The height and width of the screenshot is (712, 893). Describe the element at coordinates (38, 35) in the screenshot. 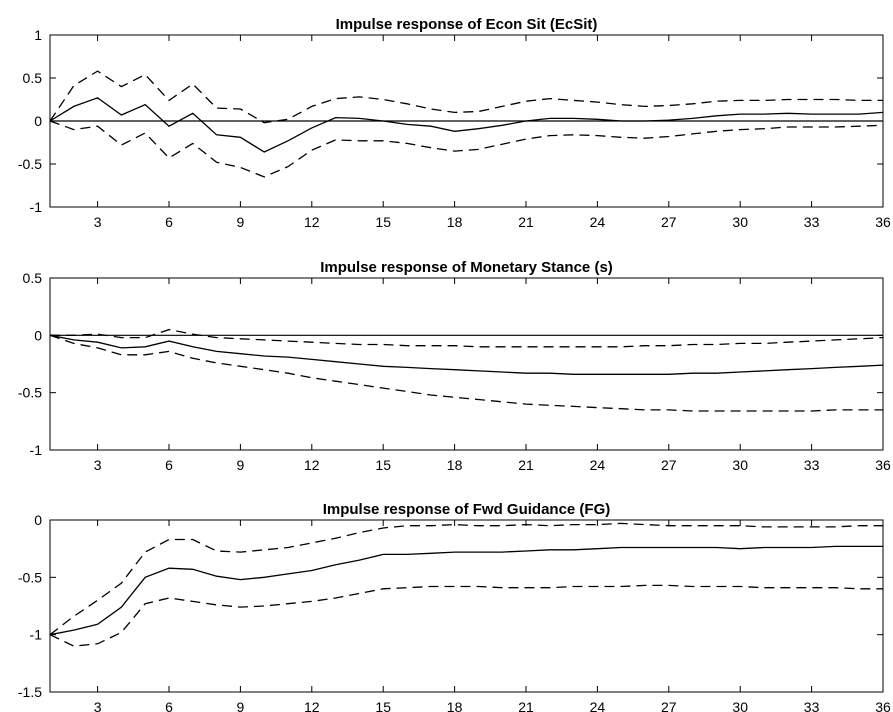

I see `y-tick-label: 1` at that location.